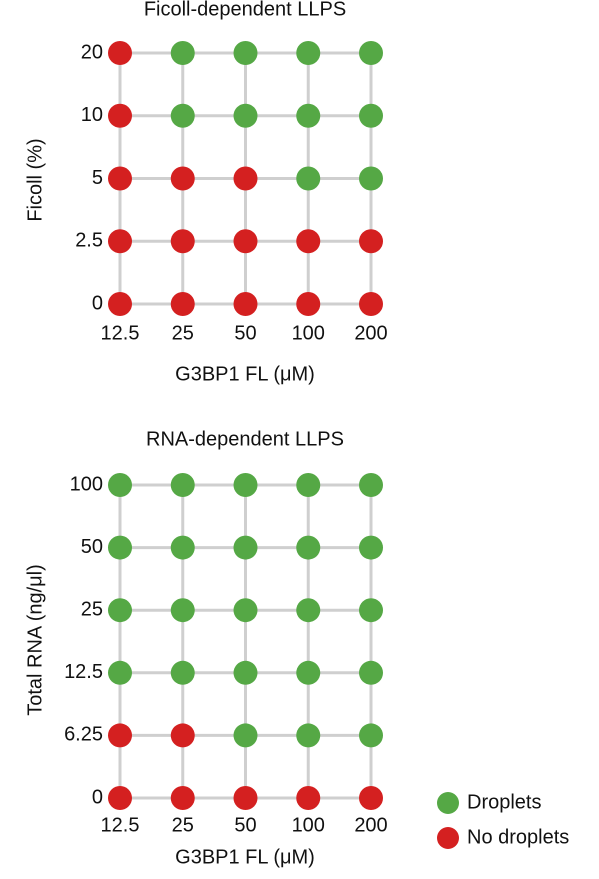 The height and width of the screenshot is (879, 599). Describe the element at coordinates (83, 672) in the screenshot. I see `y-tick-label: 12.5` at that location.